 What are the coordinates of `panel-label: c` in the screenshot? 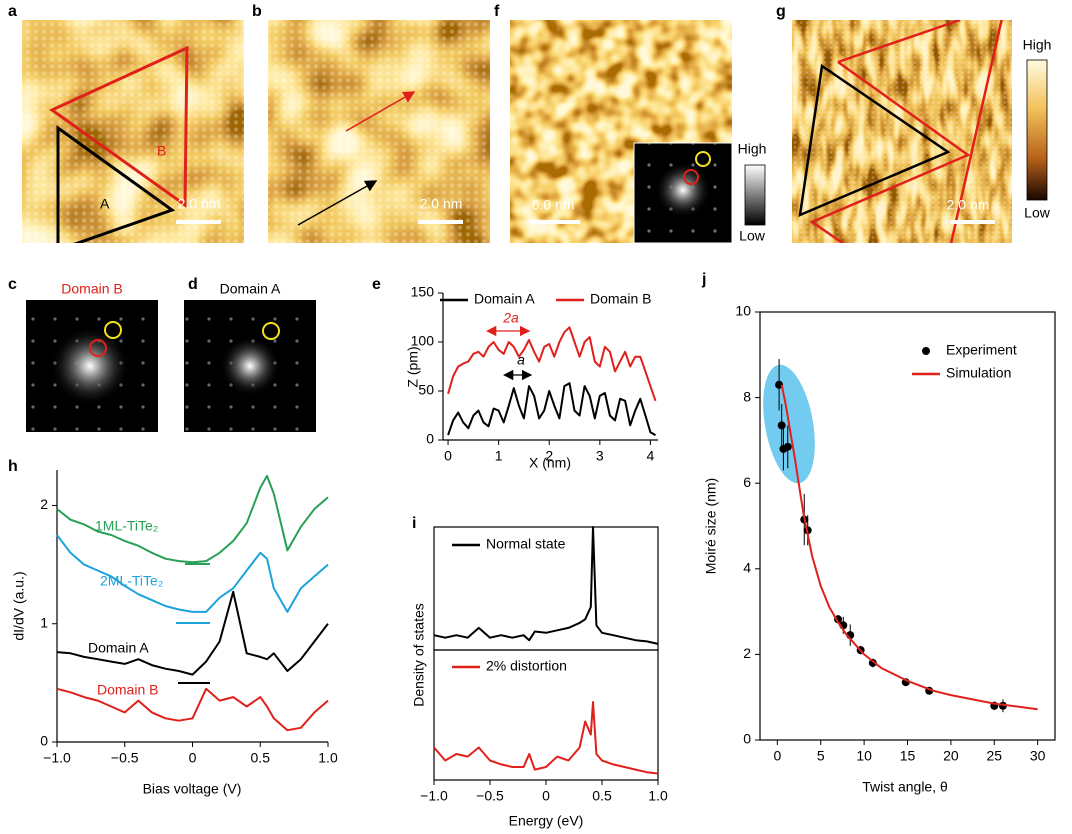 It's located at (12, 284).